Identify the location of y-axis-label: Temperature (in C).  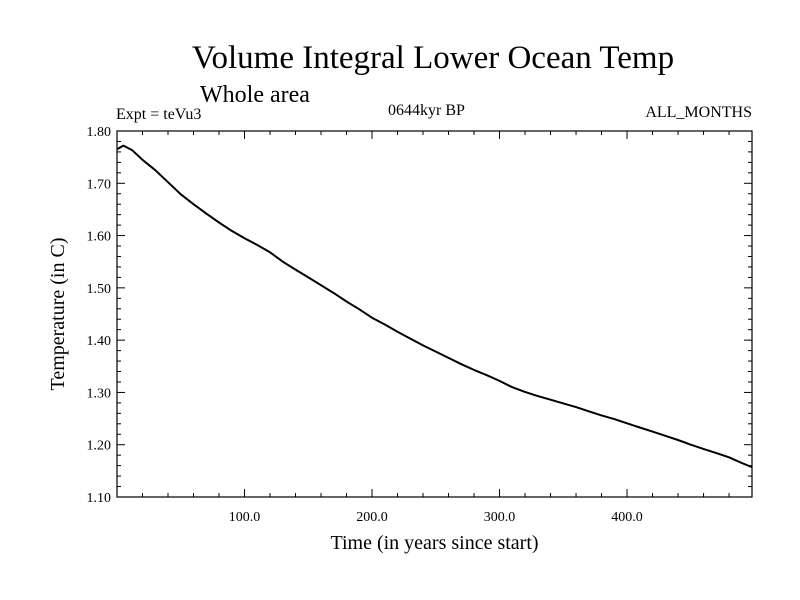
(58, 314).